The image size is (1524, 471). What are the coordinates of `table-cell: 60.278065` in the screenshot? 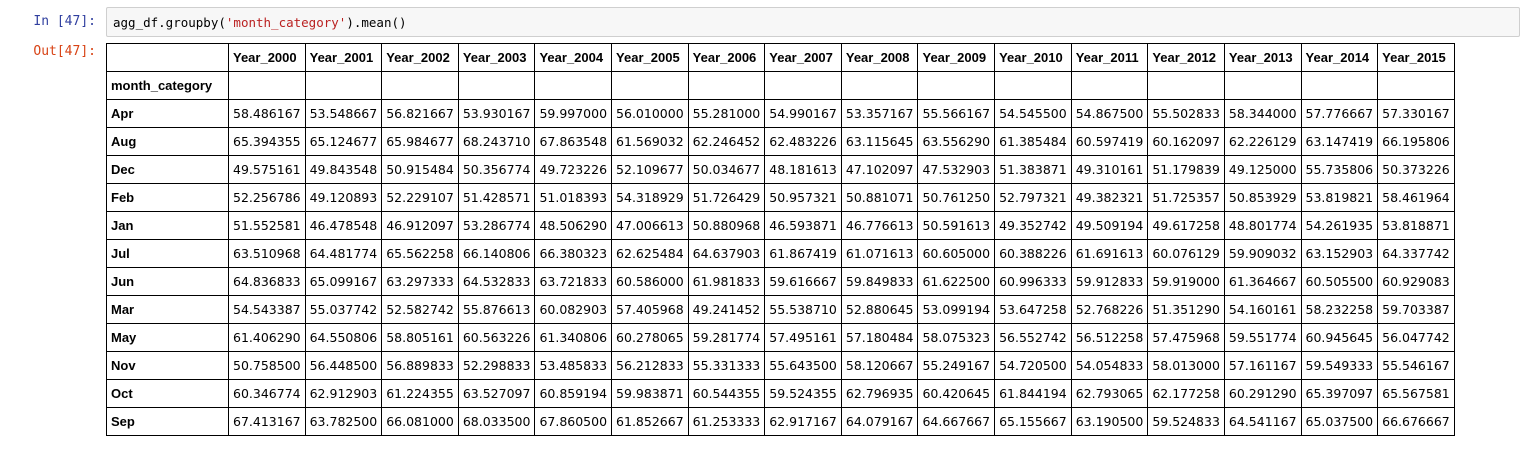 It's located at (650, 337).